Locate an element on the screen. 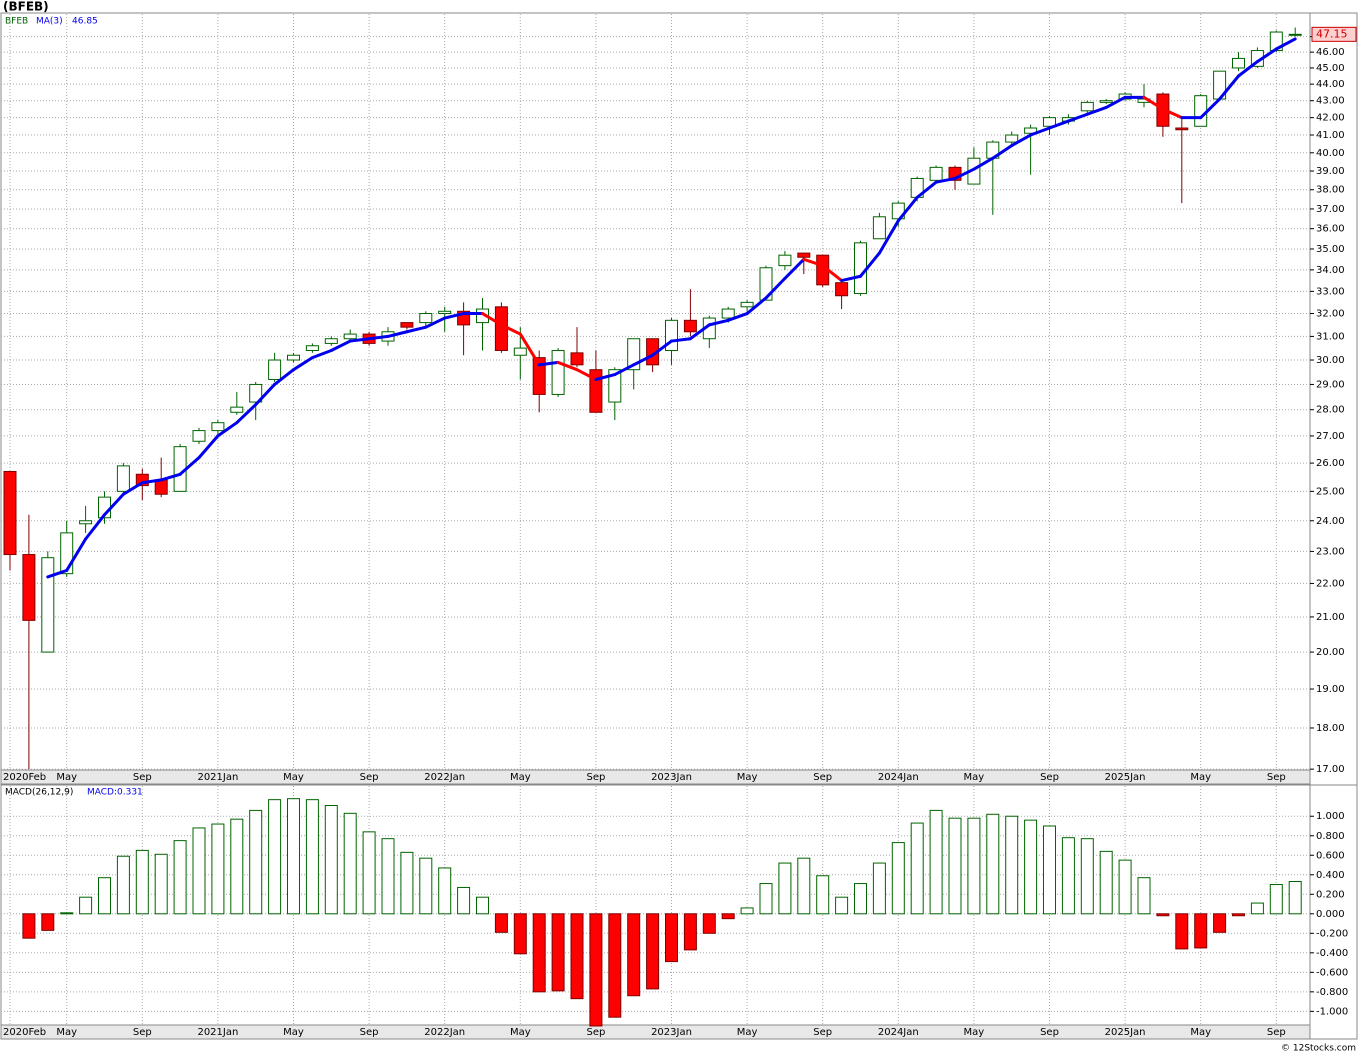 Image resolution: width=1360 pixels, height=1056 pixels. x-tick-label: 2024Jan is located at coordinates (898, 1032).